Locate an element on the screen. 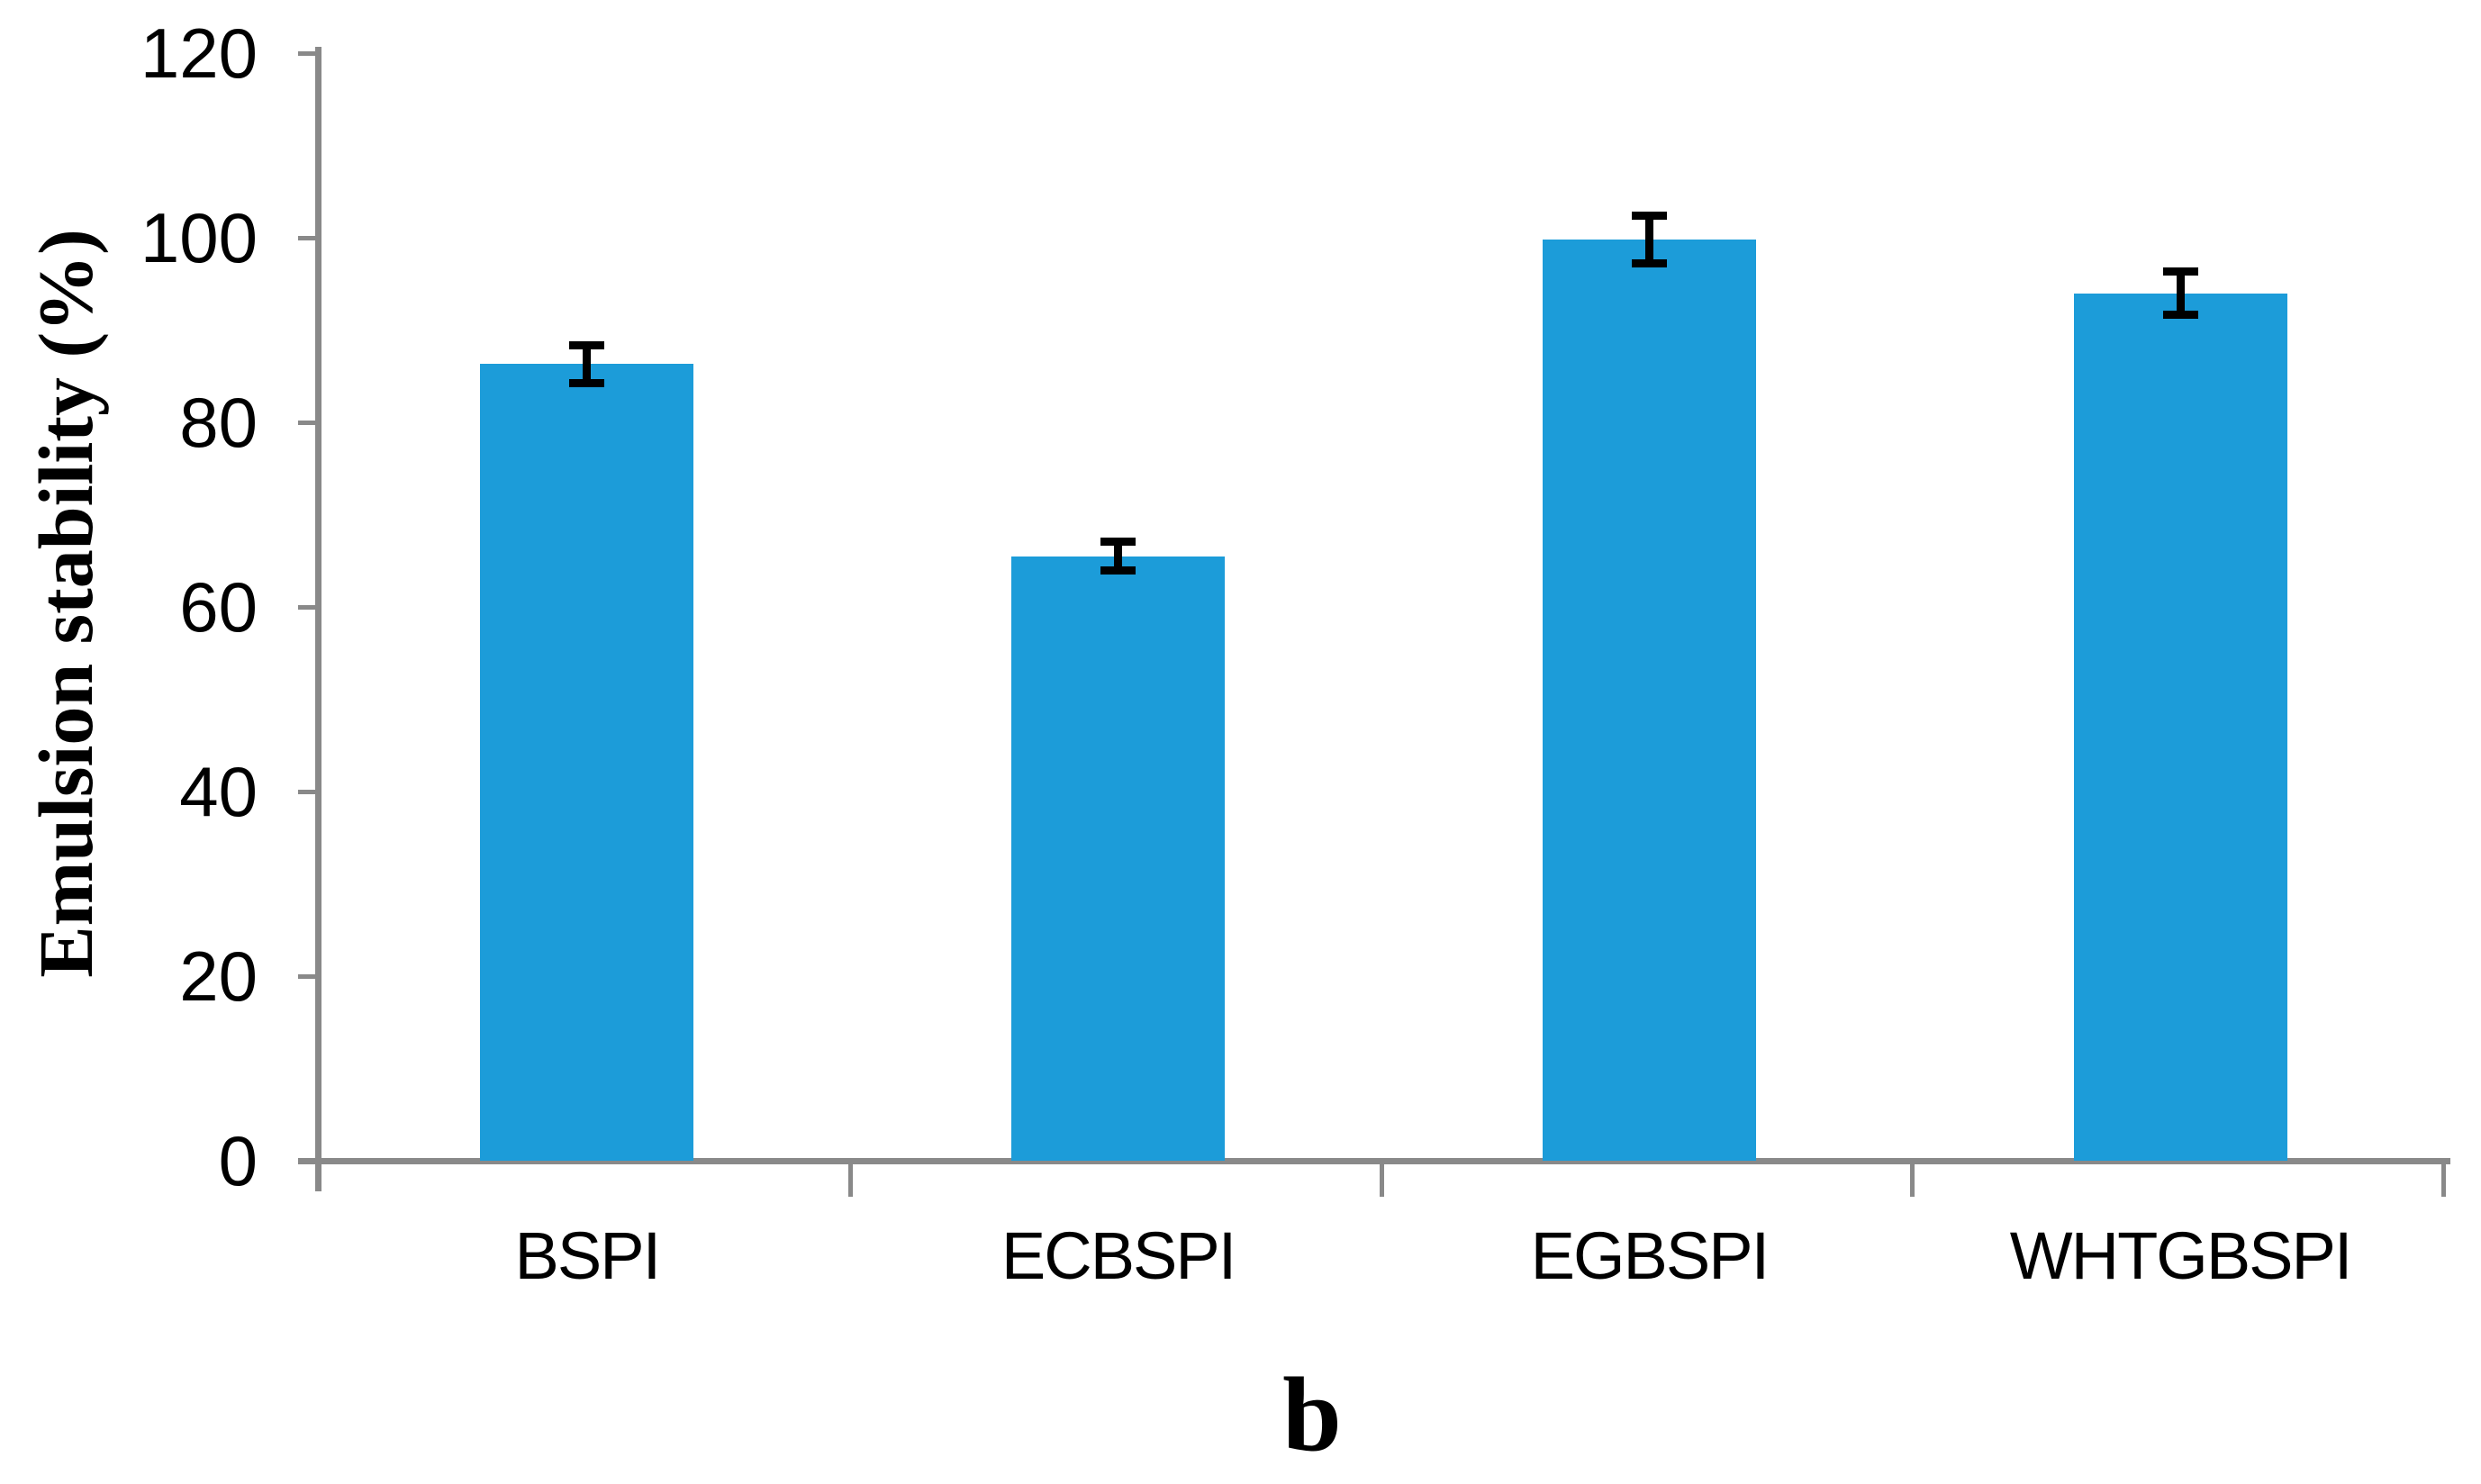 This screenshot has width=2481, height=1484. y-tick-label: 0 is located at coordinates (238, 1161).